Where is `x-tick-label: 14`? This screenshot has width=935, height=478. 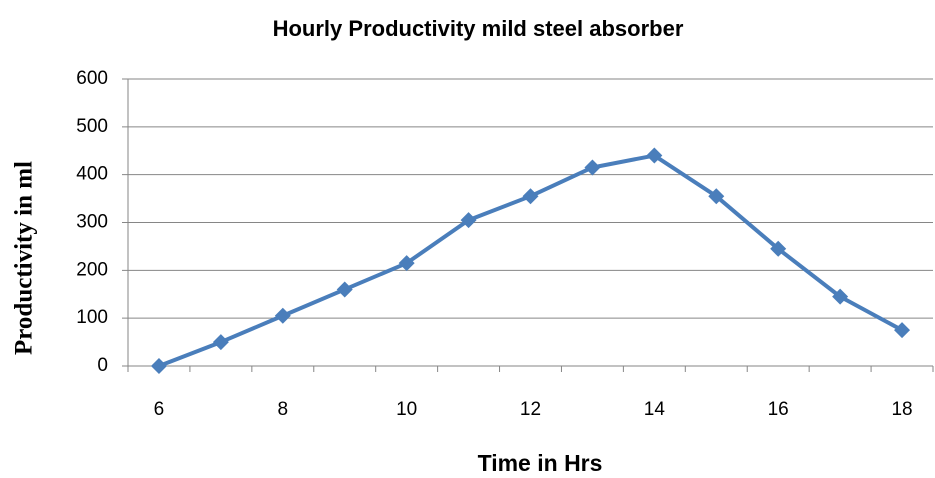
x-tick-label: 14 is located at coordinates (655, 409).